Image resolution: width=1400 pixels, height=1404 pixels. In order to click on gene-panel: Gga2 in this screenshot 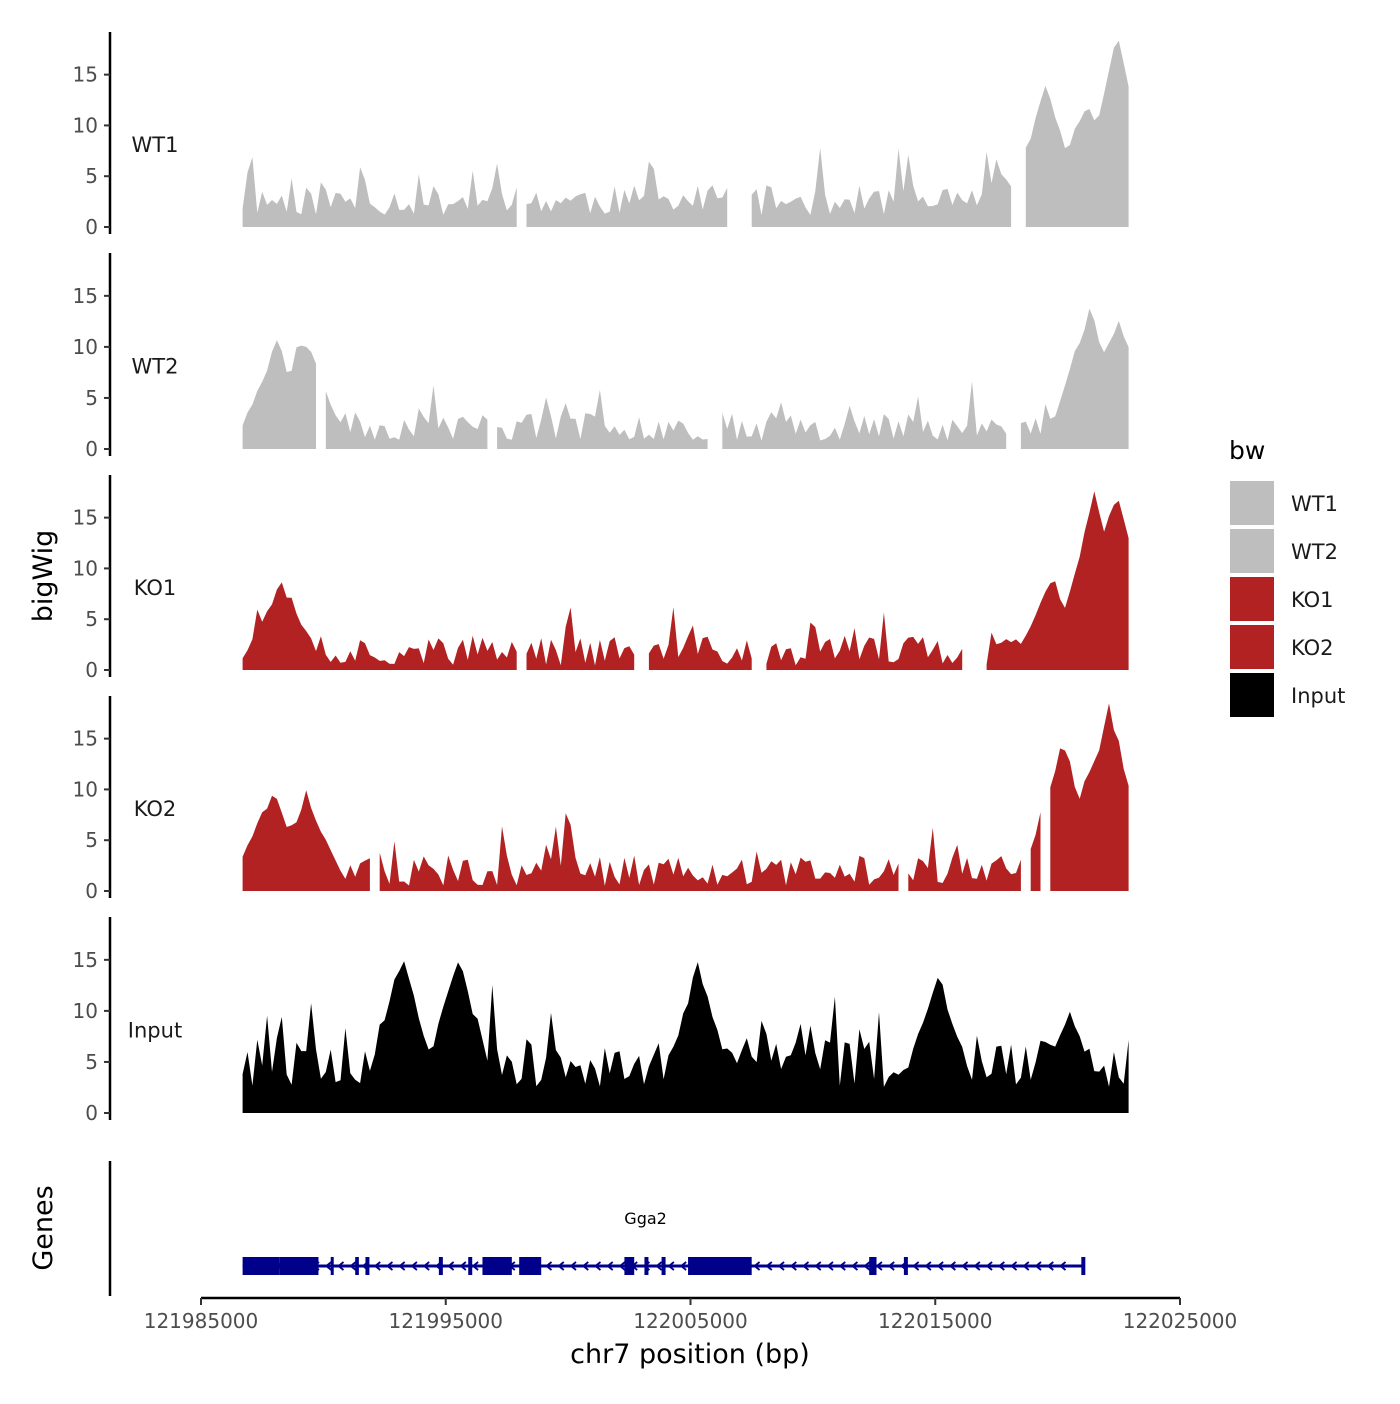, I will do `click(597, 1228)`.